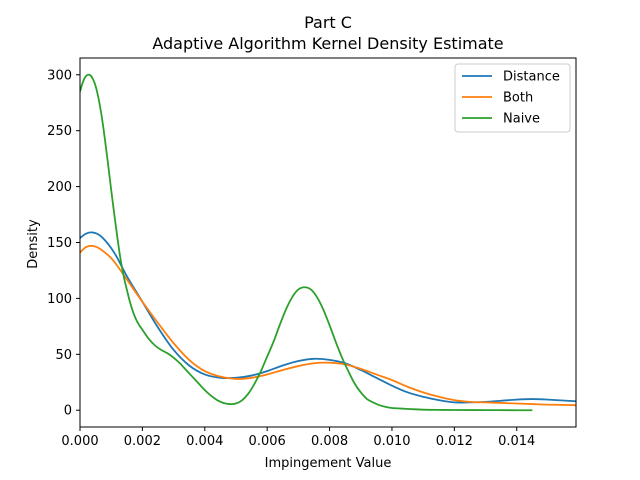  I want to click on x-tick-label: 0.010, so click(391, 441).